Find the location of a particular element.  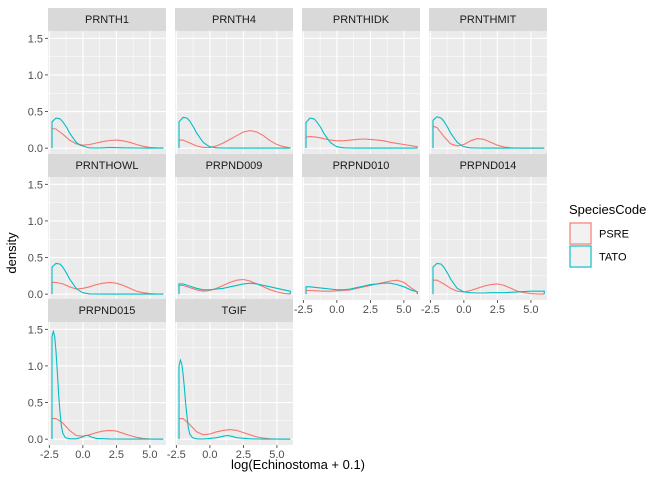

facet-strip-label: PRNTH4 is located at coordinates (234, 20).